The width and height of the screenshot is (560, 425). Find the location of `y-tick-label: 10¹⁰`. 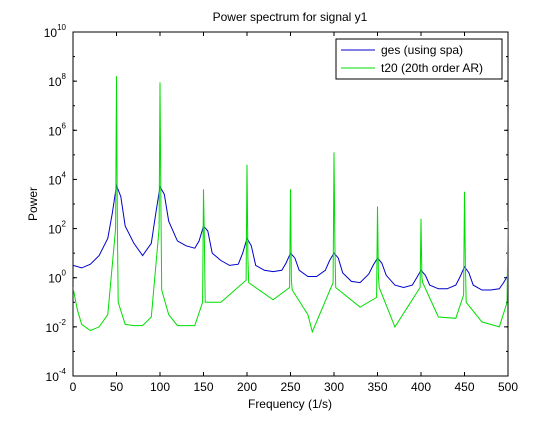

y-tick-label: 10¹⁰ is located at coordinates (55, 31).